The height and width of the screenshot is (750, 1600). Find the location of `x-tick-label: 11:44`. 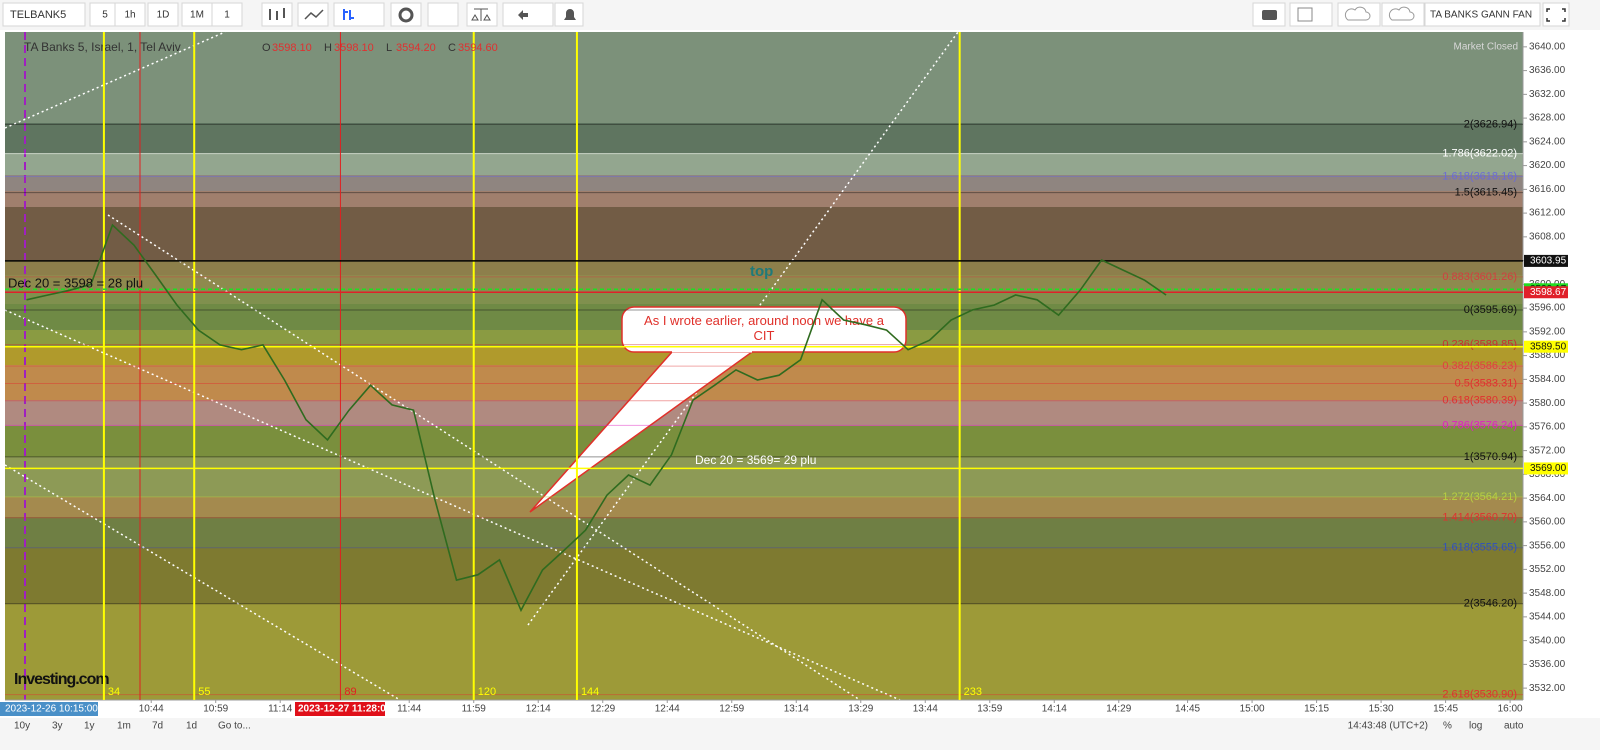

x-tick-label: 11:44 is located at coordinates (409, 709).